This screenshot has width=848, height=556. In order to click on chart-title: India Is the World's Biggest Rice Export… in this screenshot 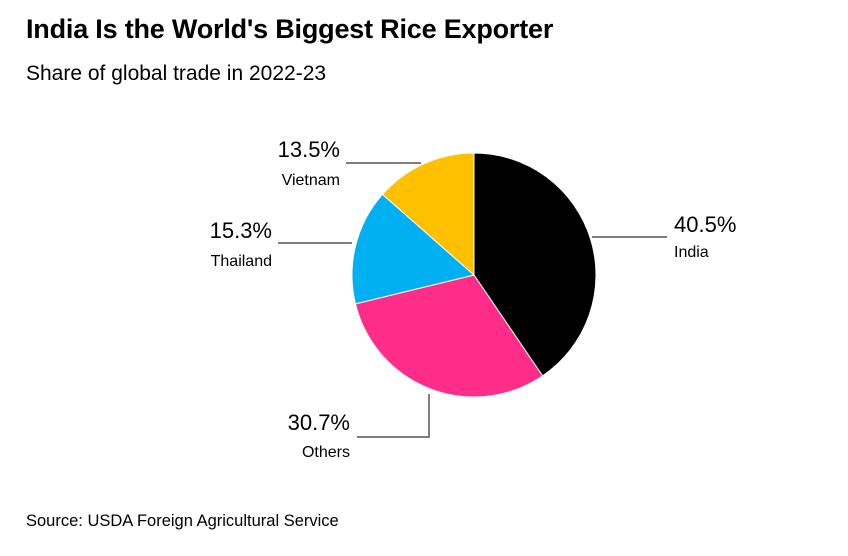, I will do `click(290, 29)`.